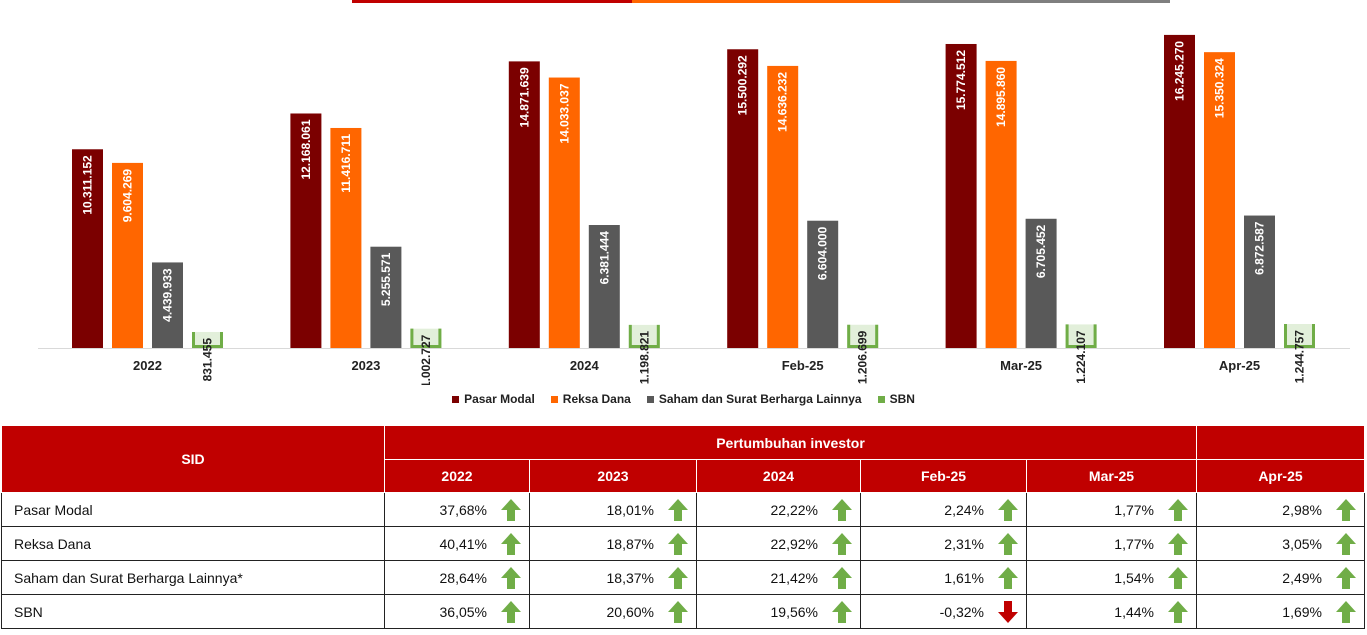 The height and width of the screenshot is (635, 1367). Describe the element at coordinates (1300, 357) in the screenshot. I see `value-label-sbn-Apr-25: 1.244.757` at that location.